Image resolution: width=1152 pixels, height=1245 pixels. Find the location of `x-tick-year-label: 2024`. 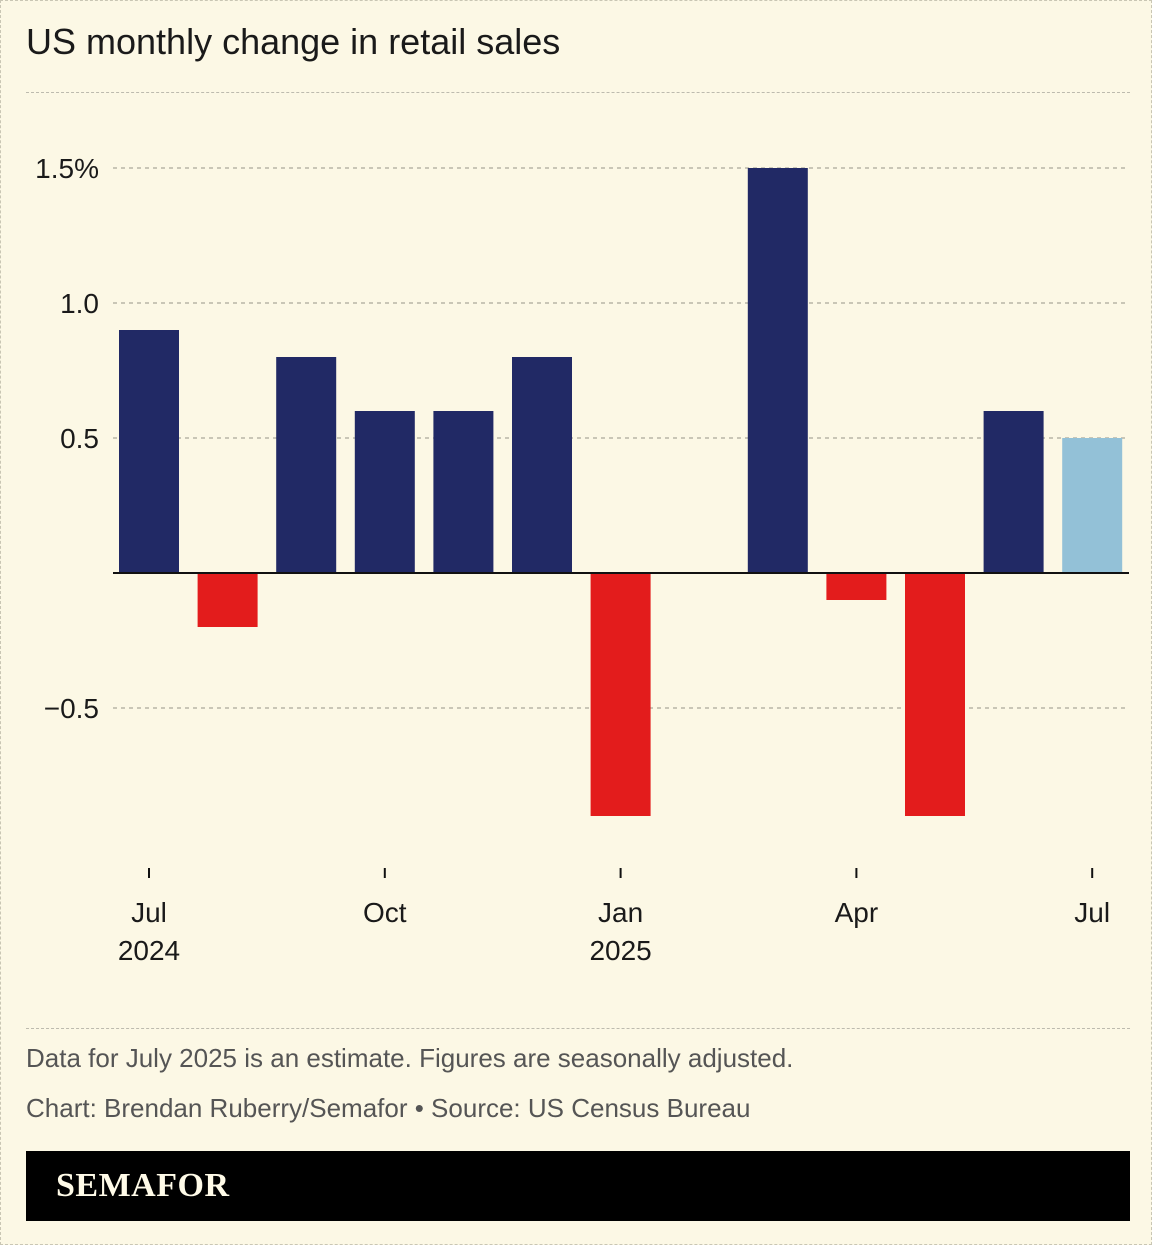

x-tick-year-label: 2024 is located at coordinates (149, 950).